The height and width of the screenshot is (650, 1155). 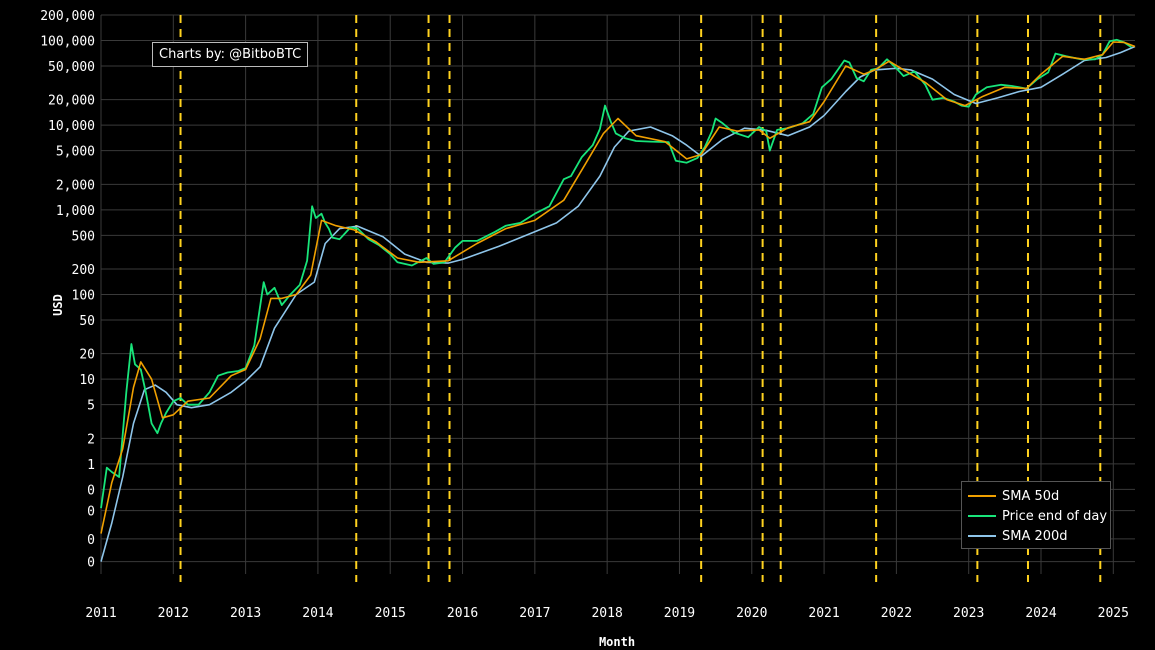 What do you see at coordinates (75, 152) in the screenshot?
I see `y-tick-label: 5,000` at bounding box center [75, 152].